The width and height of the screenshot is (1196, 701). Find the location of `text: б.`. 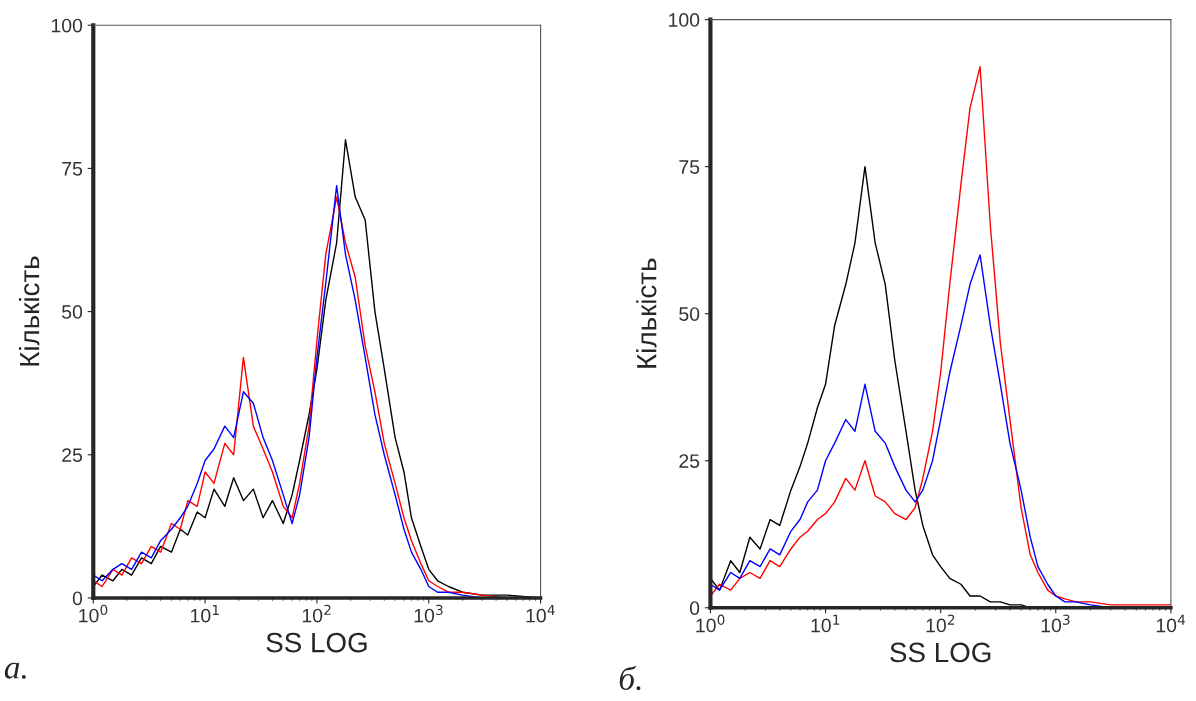

text: б. is located at coordinates (630, 678).